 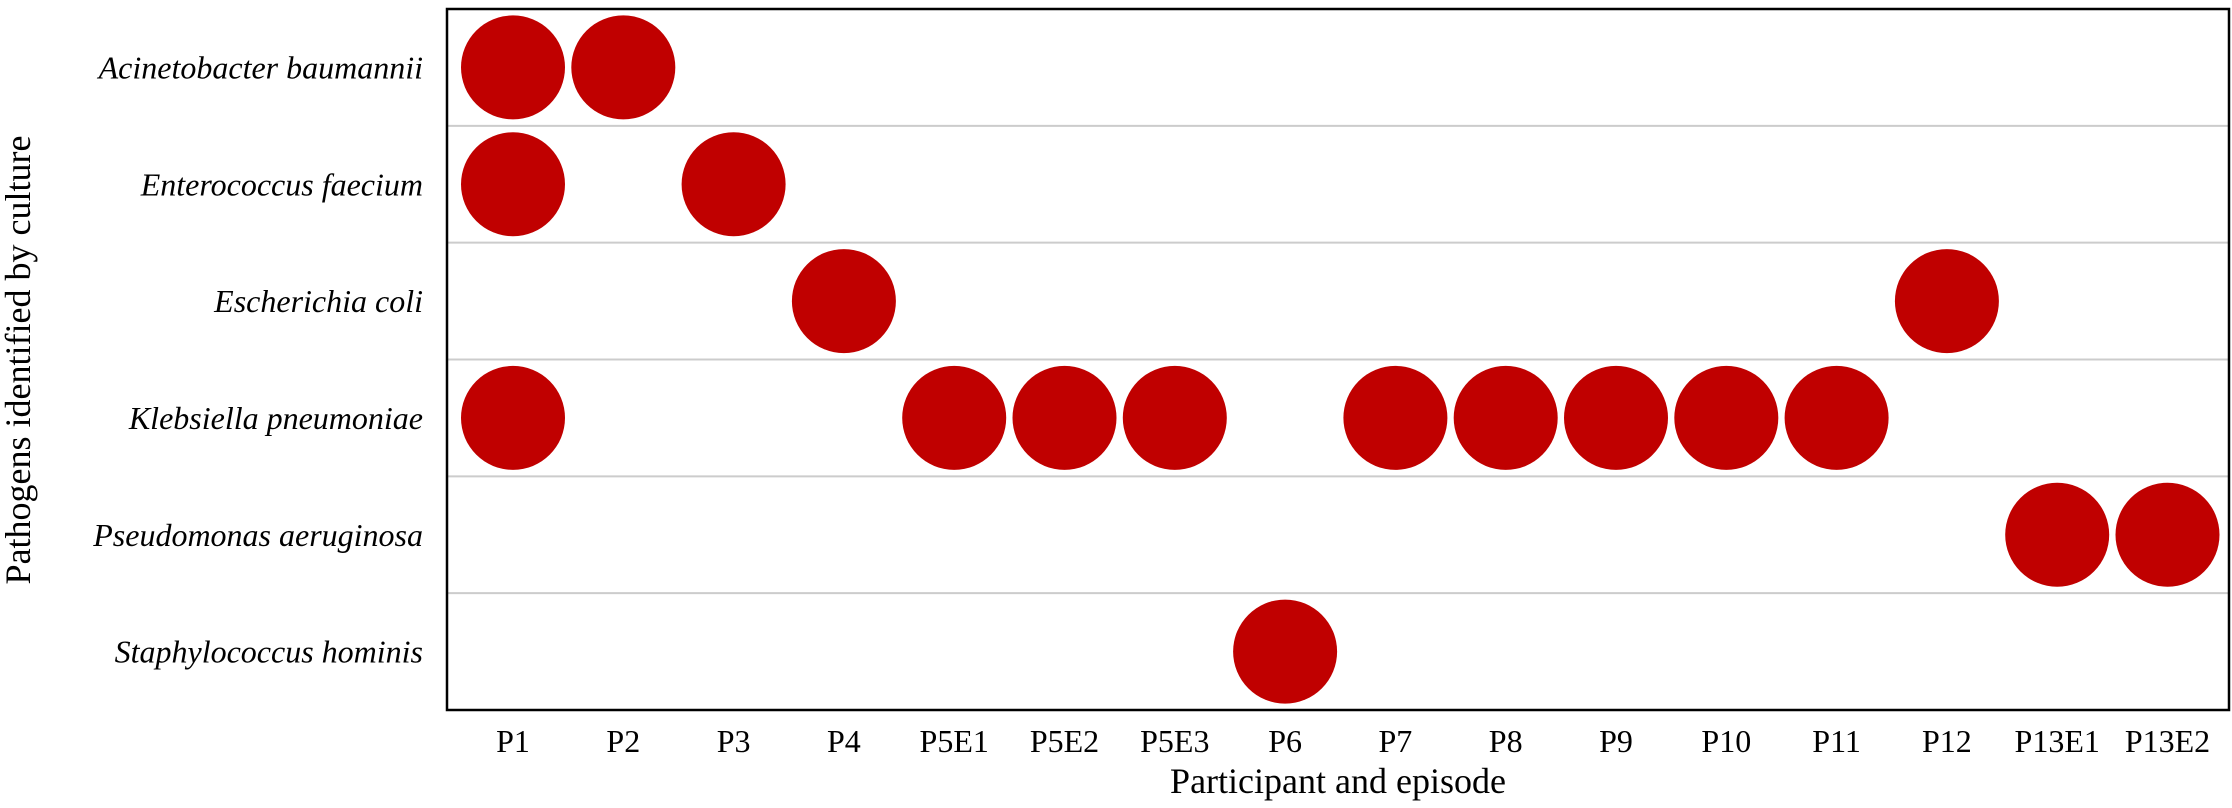 What do you see at coordinates (2057, 534) in the screenshot?
I see `data-point-p13e1-pseudomonas-aeruginosa` at bounding box center [2057, 534].